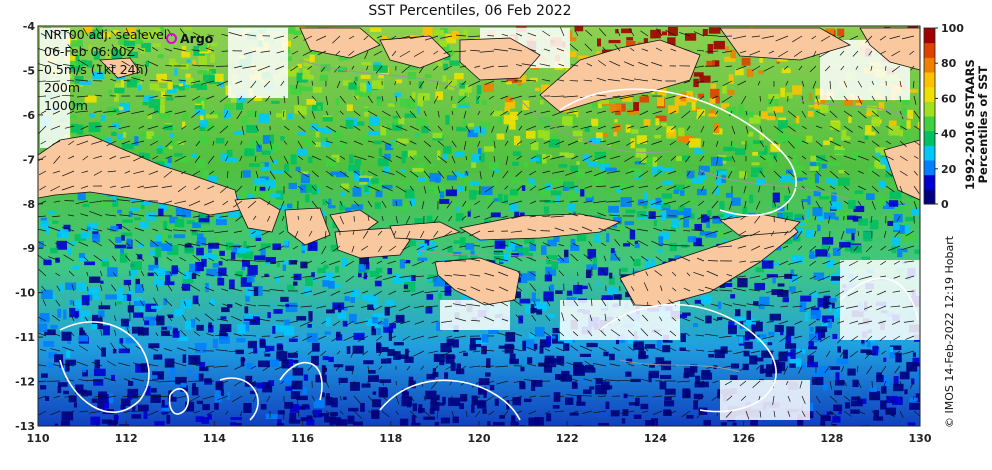 Image resolution: width=992 pixels, height=470 pixels. What do you see at coordinates (944, 116) in the screenshot?
I see `colorbar: 100 80 60 40 20 0` at bounding box center [944, 116].